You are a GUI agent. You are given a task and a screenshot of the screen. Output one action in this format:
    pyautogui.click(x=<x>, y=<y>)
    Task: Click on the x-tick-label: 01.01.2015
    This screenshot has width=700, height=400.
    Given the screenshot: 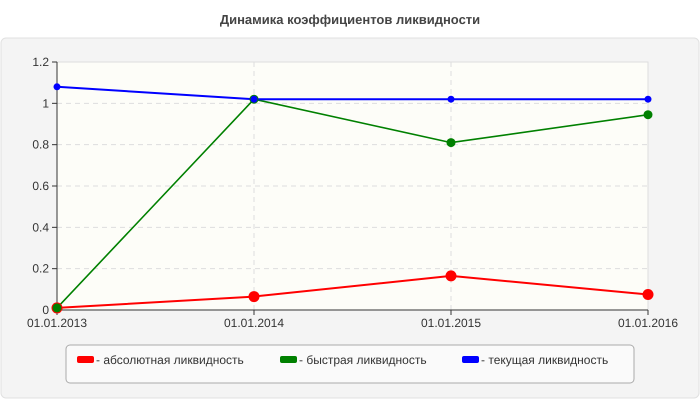 What is the action you would take?
    pyautogui.click(x=451, y=323)
    